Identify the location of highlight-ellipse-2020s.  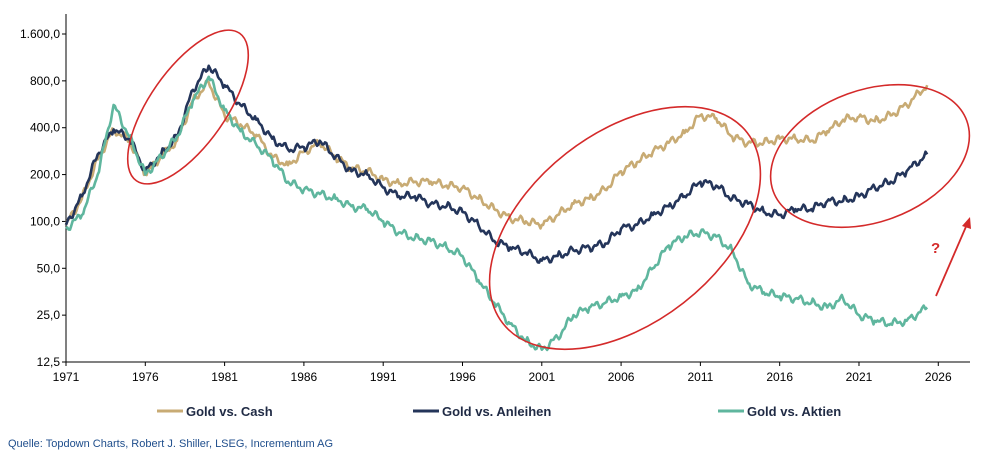
(870, 156).